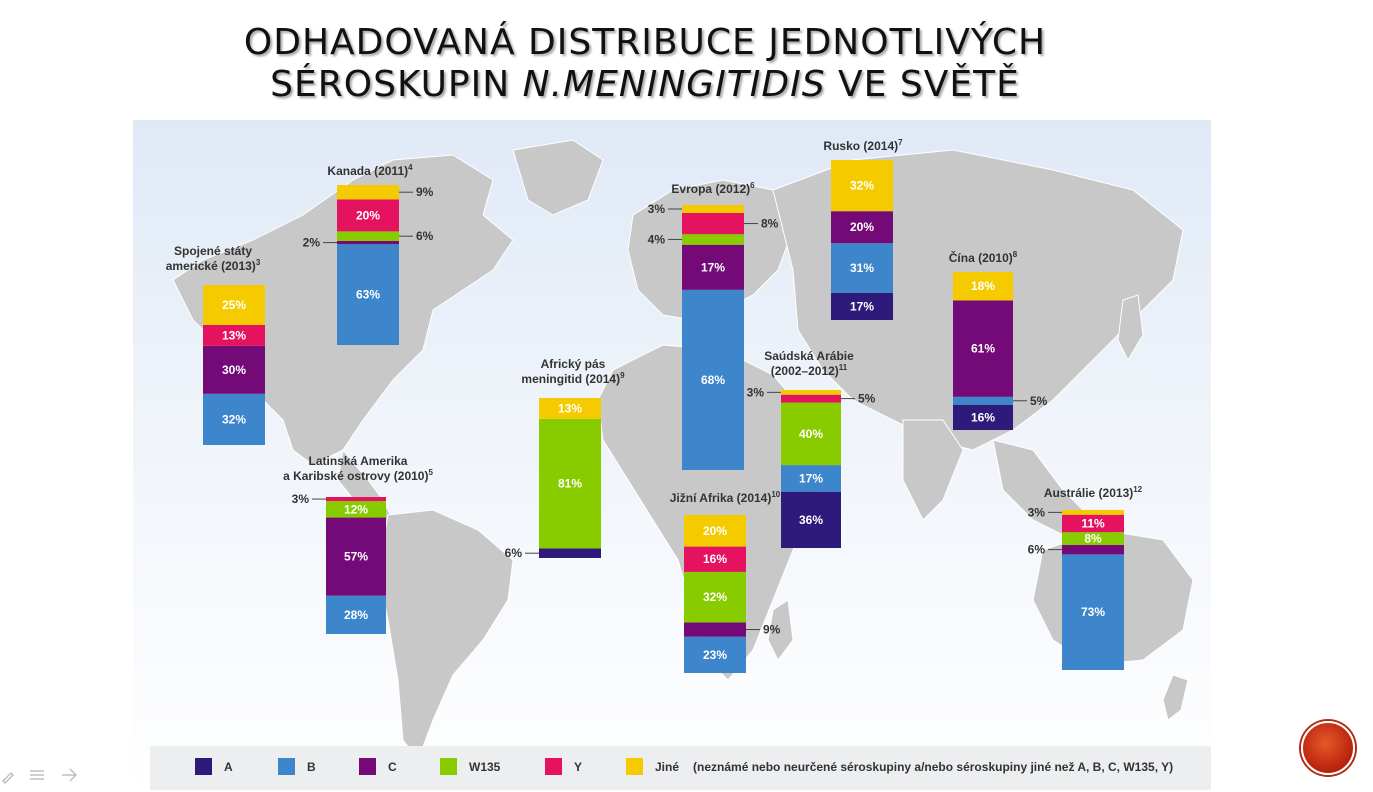  Describe the element at coordinates (1088, 493) in the screenshot. I see `region-label-text: Austrálie (2013)` at that location.